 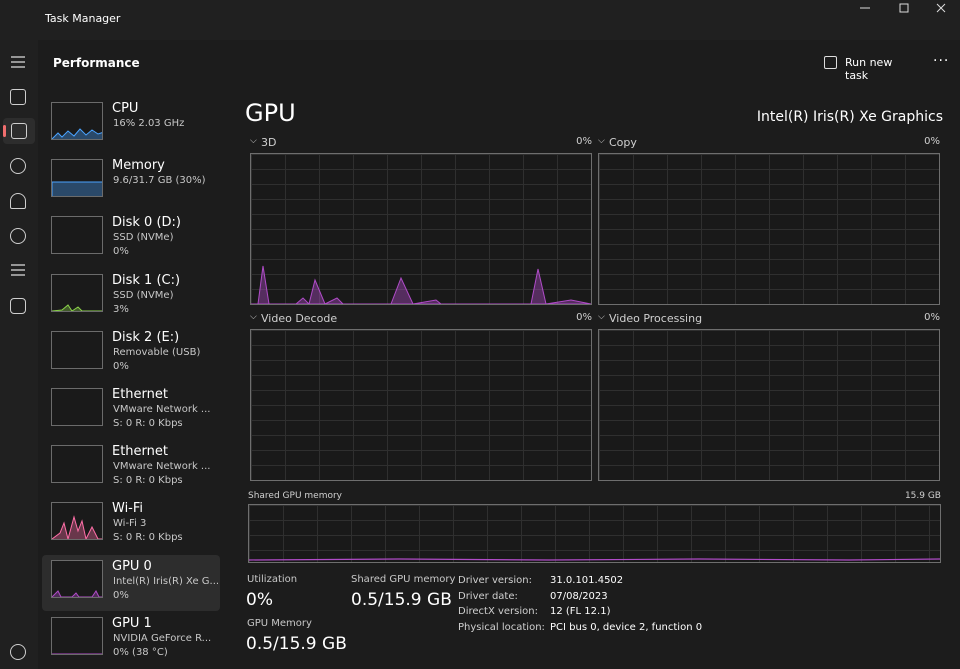 I want to click on section-title: Performance, so click(x=96, y=63).